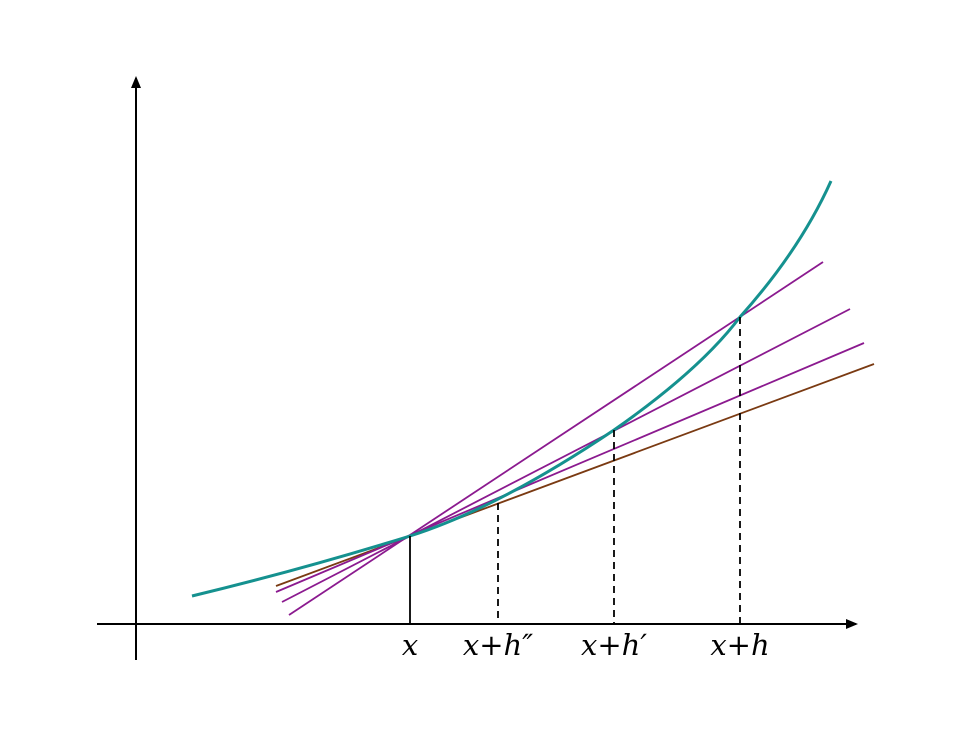 The image size is (971, 733). Describe the element at coordinates (498, 645) in the screenshot. I see `label-x-plus-h-double-prime: x+h″` at that location.